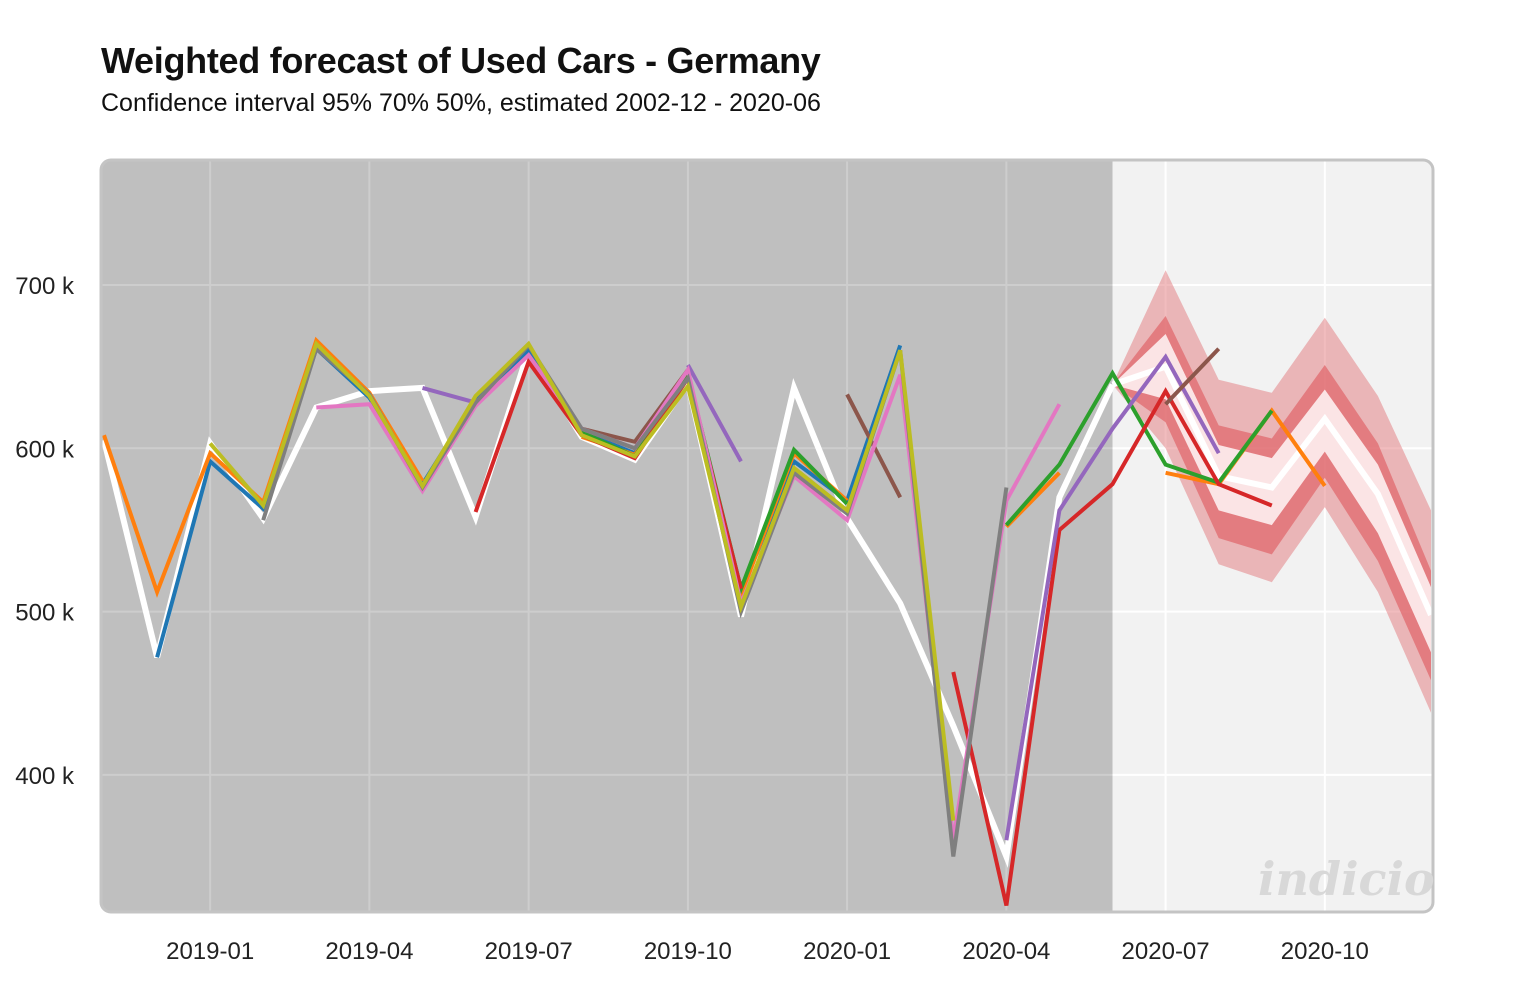 Image resolution: width=1520 pixels, height=1000 pixels. I want to click on y-tick-label: 700 k, so click(45, 286).